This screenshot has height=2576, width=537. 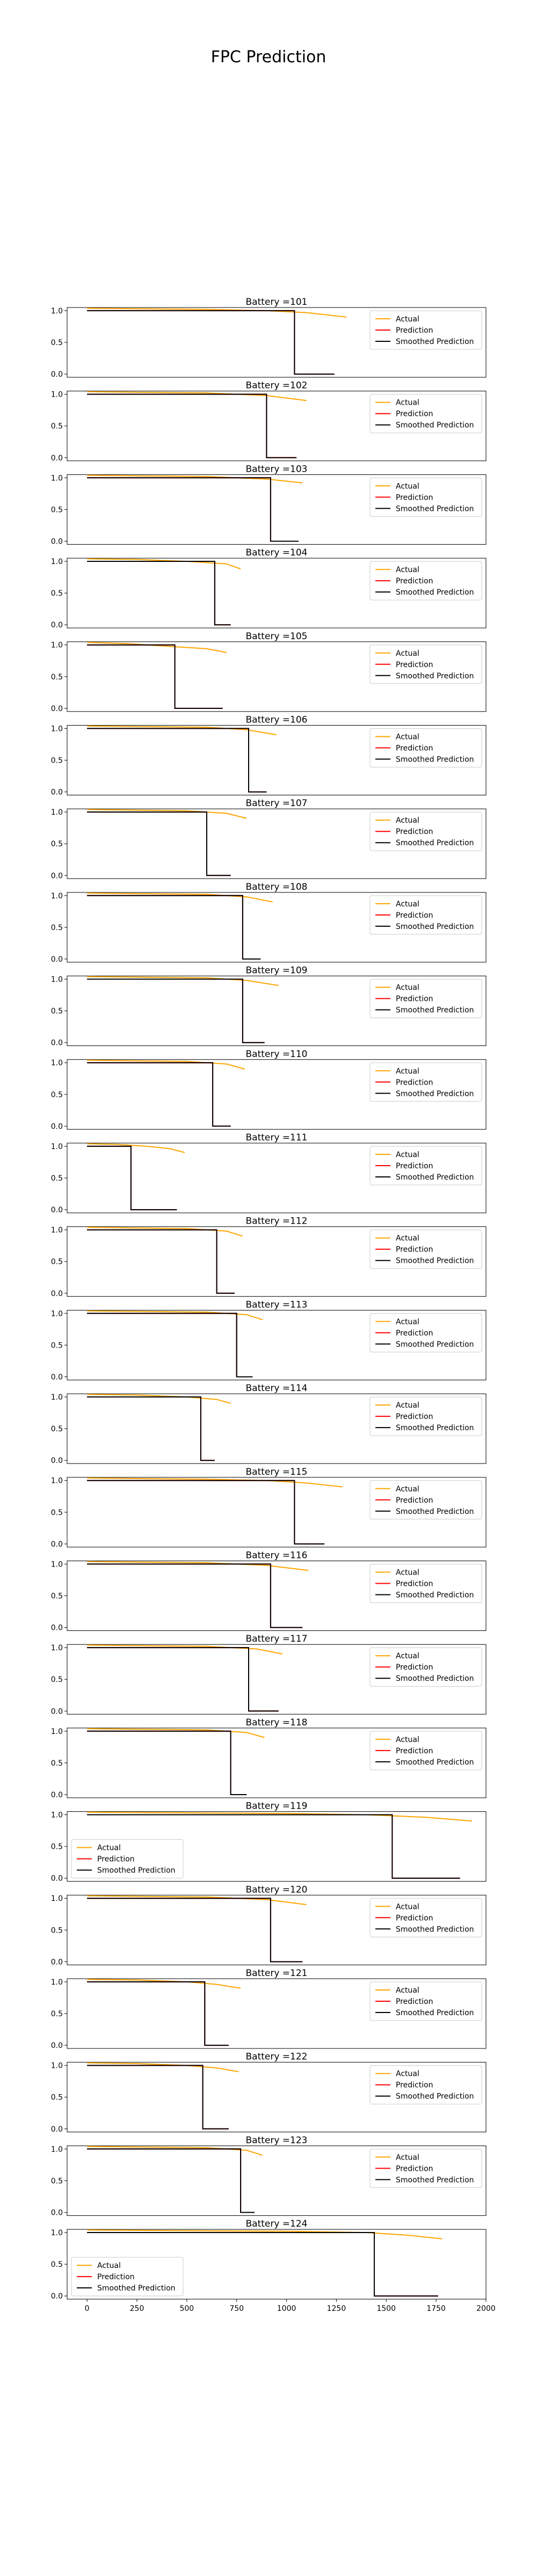 I want to click on subplot-title: Battery =112, so click(x=276, y=1221).